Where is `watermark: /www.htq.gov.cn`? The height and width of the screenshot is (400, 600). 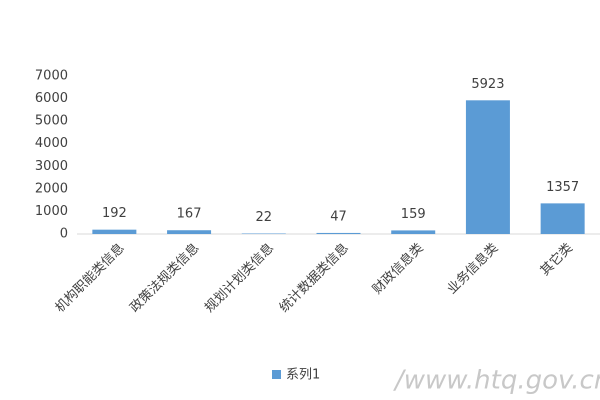 watermark: /www.htq.gov.cn is located at coordinates (496, 381).